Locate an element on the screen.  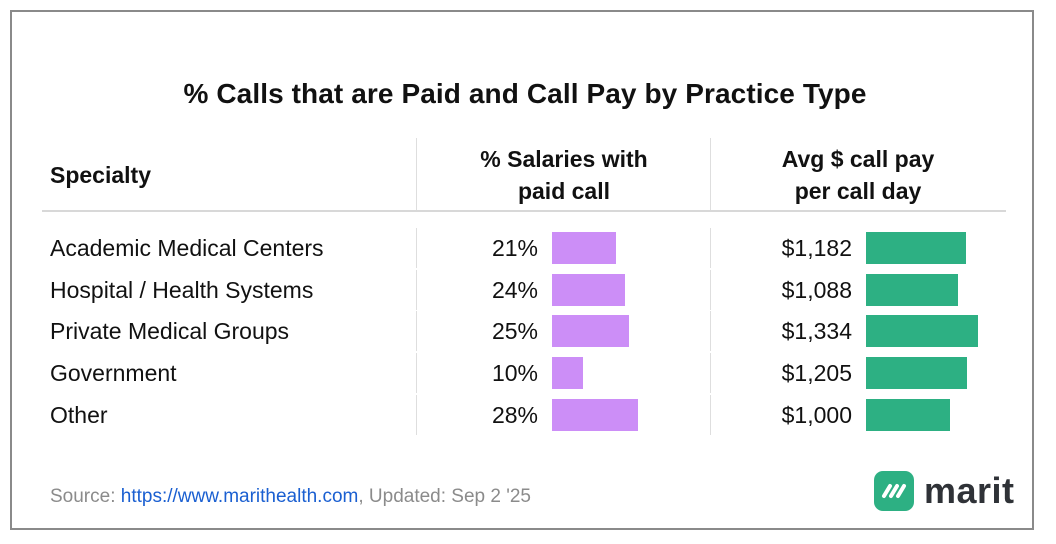
header-avg-call-pay: Avg $ call pay per call day is located at coordinates (858, 175).